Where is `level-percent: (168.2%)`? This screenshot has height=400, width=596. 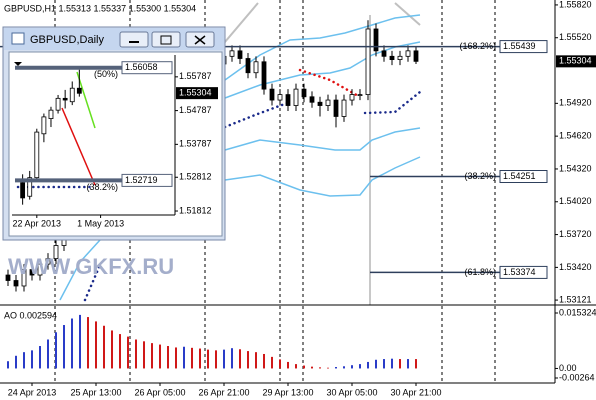
level-percent: (168.2%) is located at coordinates (477, 46).